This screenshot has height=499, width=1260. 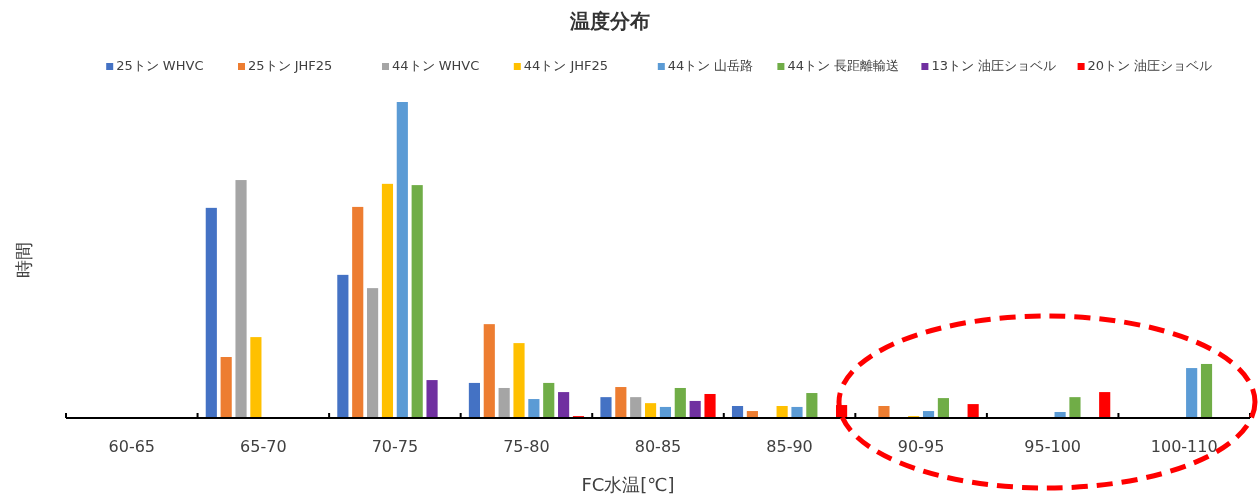 I want to click on legend-label: 44トン 長距離輸送, so click(x=843, y=65).